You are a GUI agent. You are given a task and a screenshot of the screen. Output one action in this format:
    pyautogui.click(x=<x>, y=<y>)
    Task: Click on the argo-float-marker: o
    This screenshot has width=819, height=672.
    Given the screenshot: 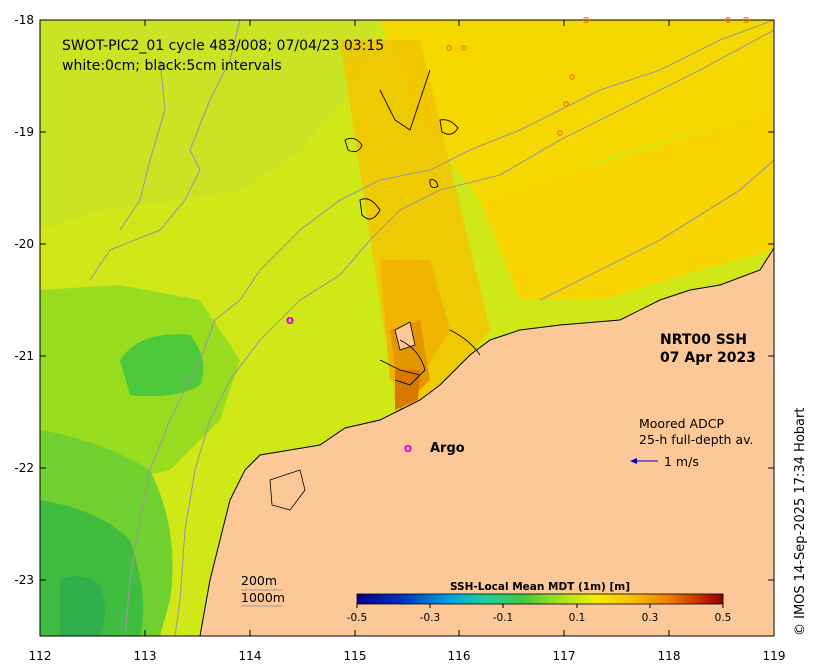 What is the action you would take?
    pyautogui.click(x=290, y=320)
    